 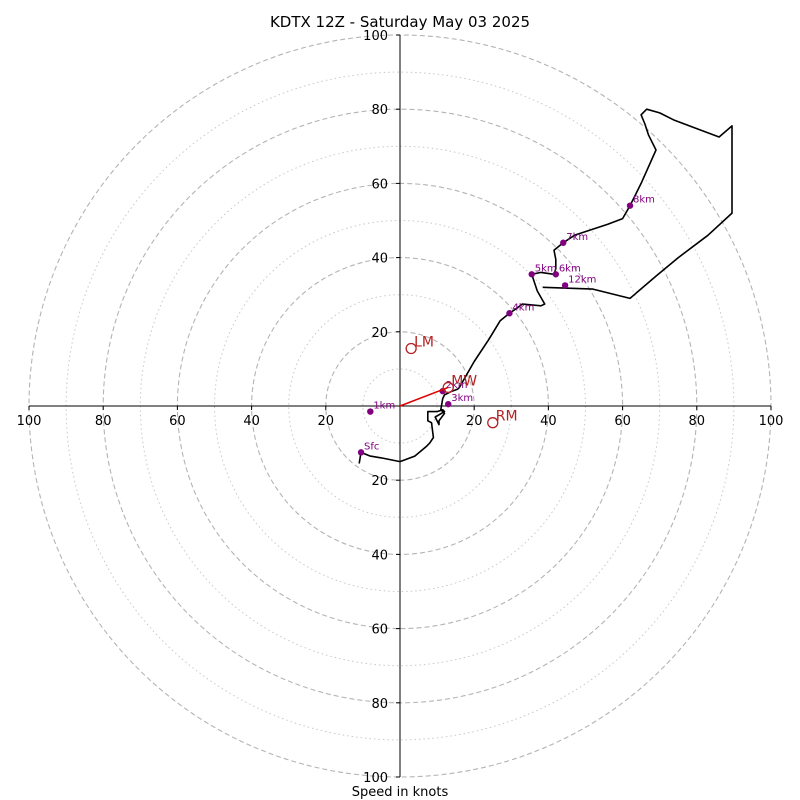 I want to click on height-marker-label: 5km, so click(x=546, y=268).